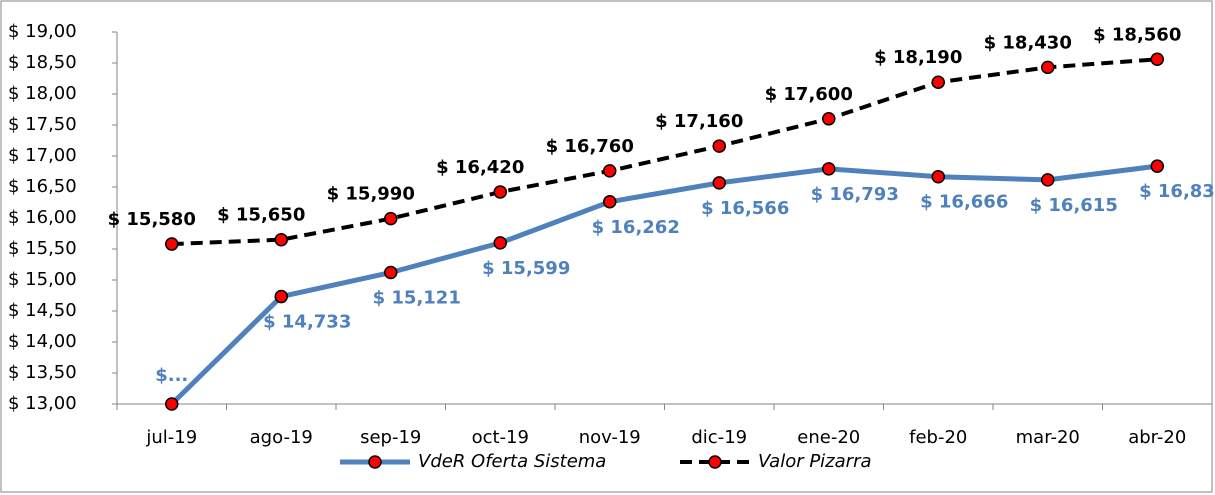 Image resolution: width=1215 pixels, height=495 pixels. I want to click on y-tick-label: $ 14,00, so click(42, 341).